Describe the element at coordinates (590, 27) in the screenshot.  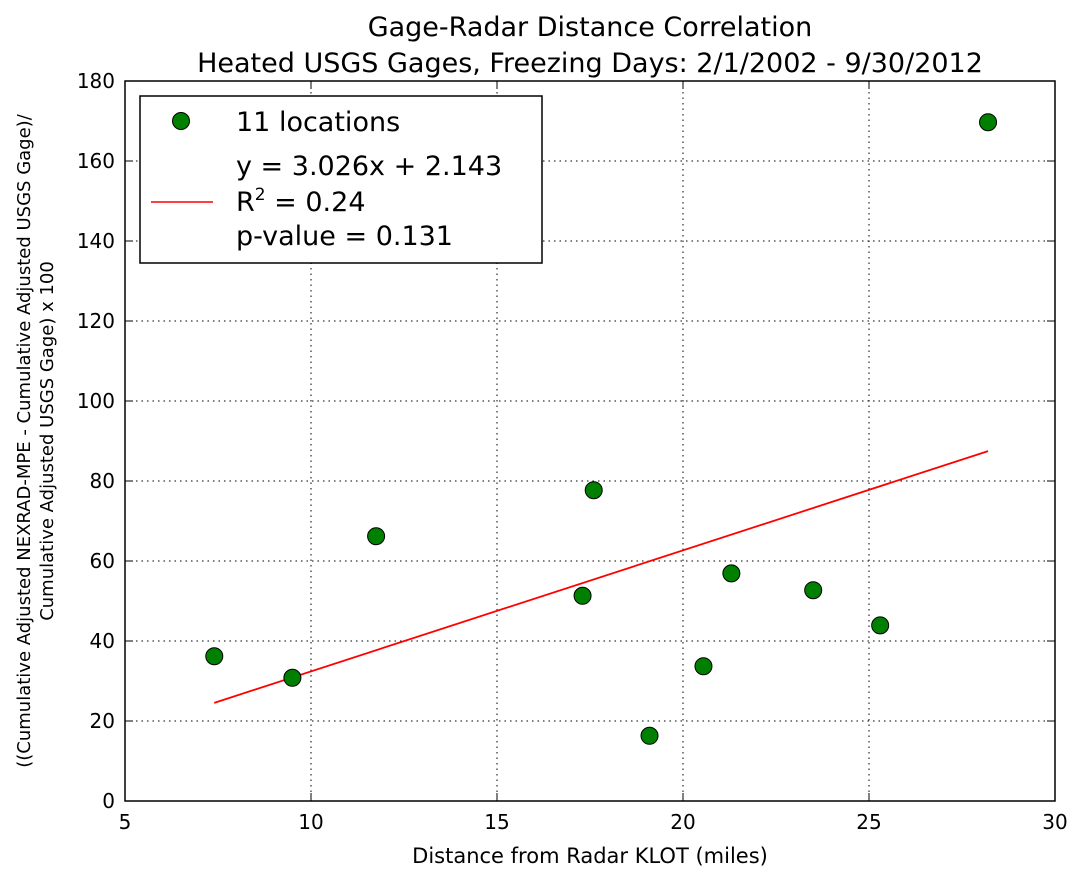
I see `chart-title-line-1: Gage-Radar Distance Correlation` at that location.